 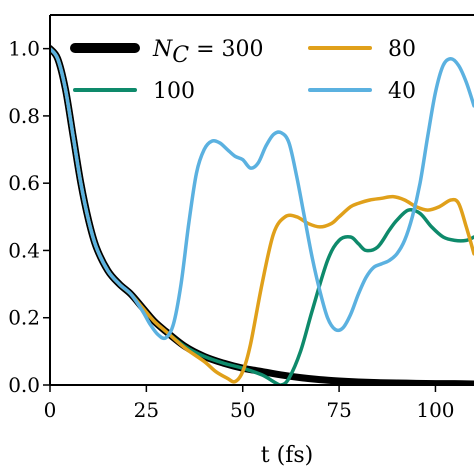 I want to click on x-axis-ticks: 0 25 50 75 100, so click(x=249, y=403).